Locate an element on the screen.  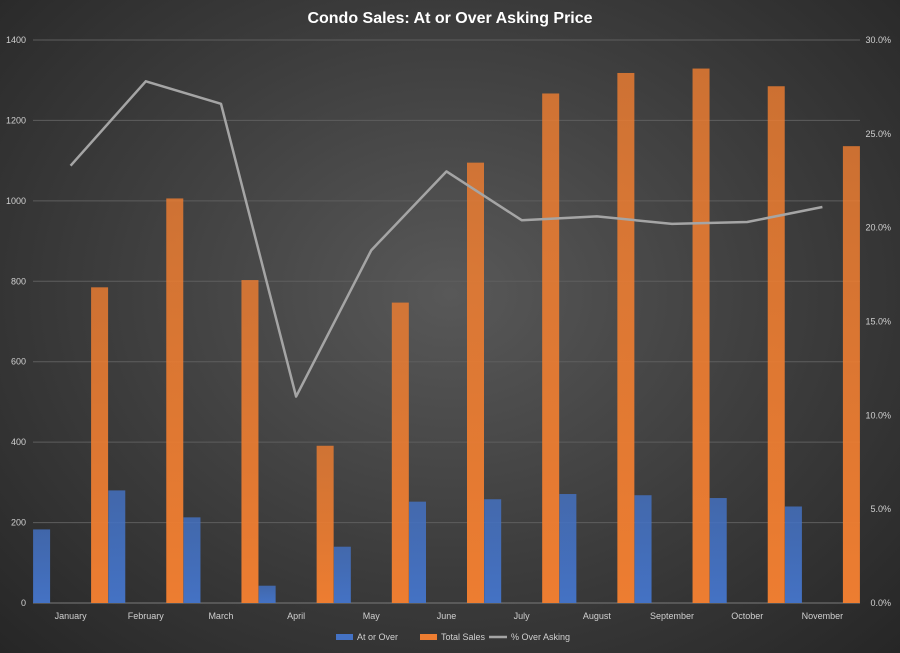
legend-label: Total Sales is located at coordinates (463, 637).